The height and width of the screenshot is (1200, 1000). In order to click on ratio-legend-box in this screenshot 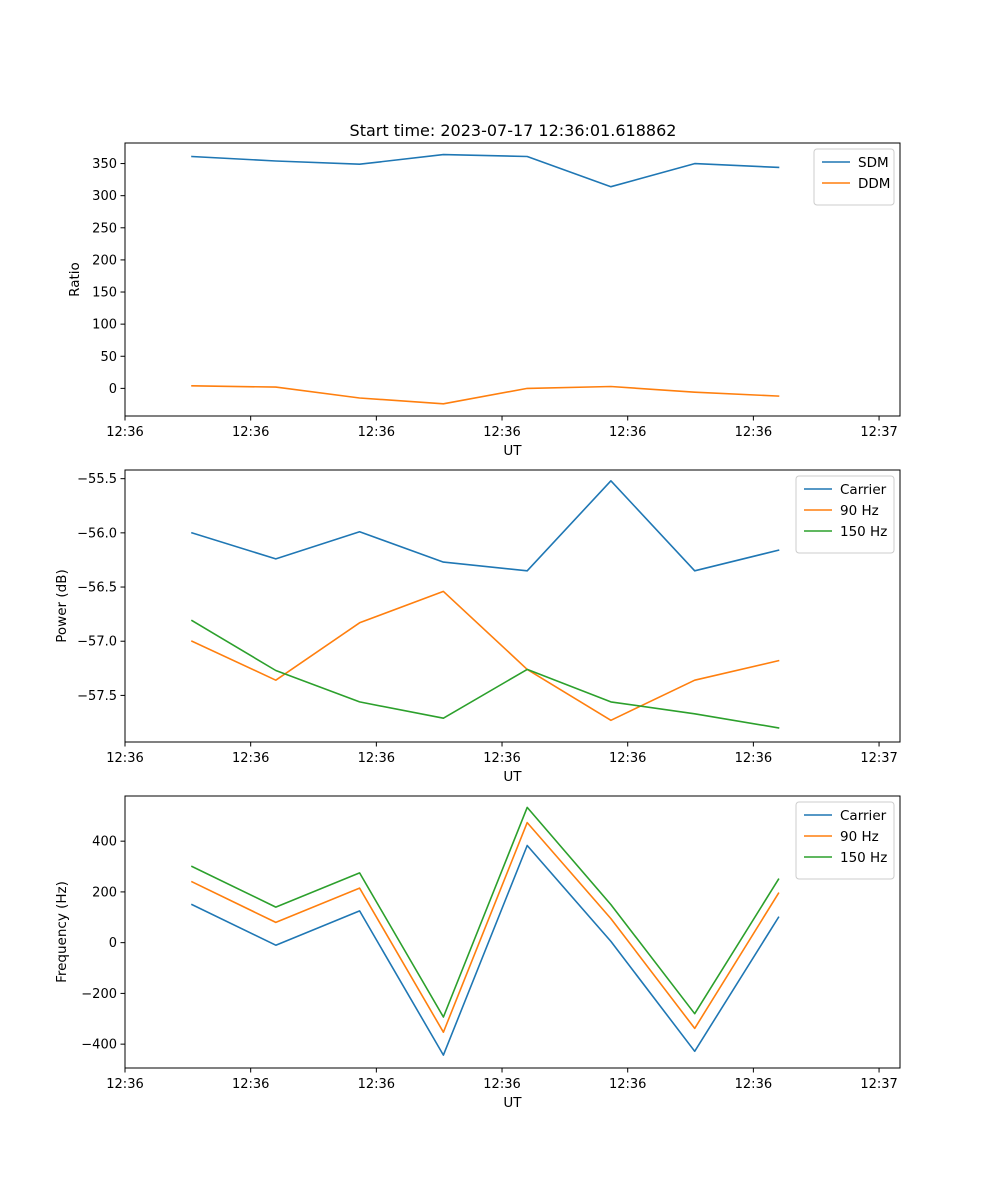, I will do `click(854, 177)`.